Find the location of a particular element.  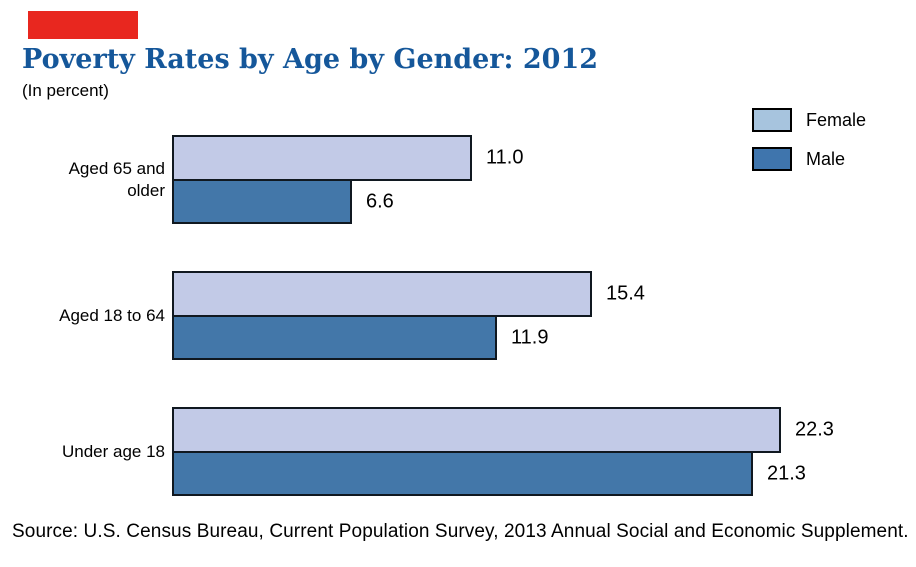

value-label: 6.6 is located at coordinates (380, 201).